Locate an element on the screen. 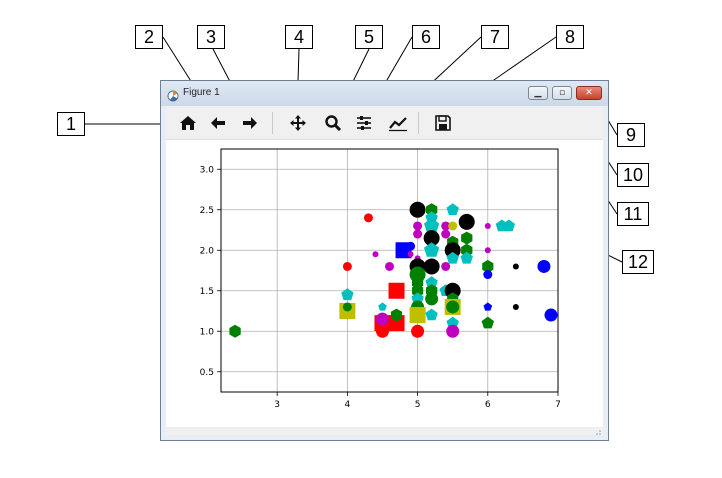 The image size is (722, 478). x-tick-label: 6 is located at coordinates (488, 405).